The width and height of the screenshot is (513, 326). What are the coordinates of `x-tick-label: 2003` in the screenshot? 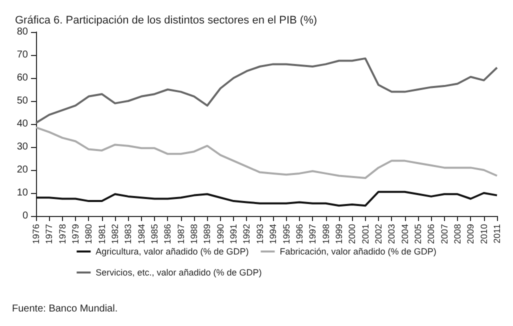 It's located at (391, 234).